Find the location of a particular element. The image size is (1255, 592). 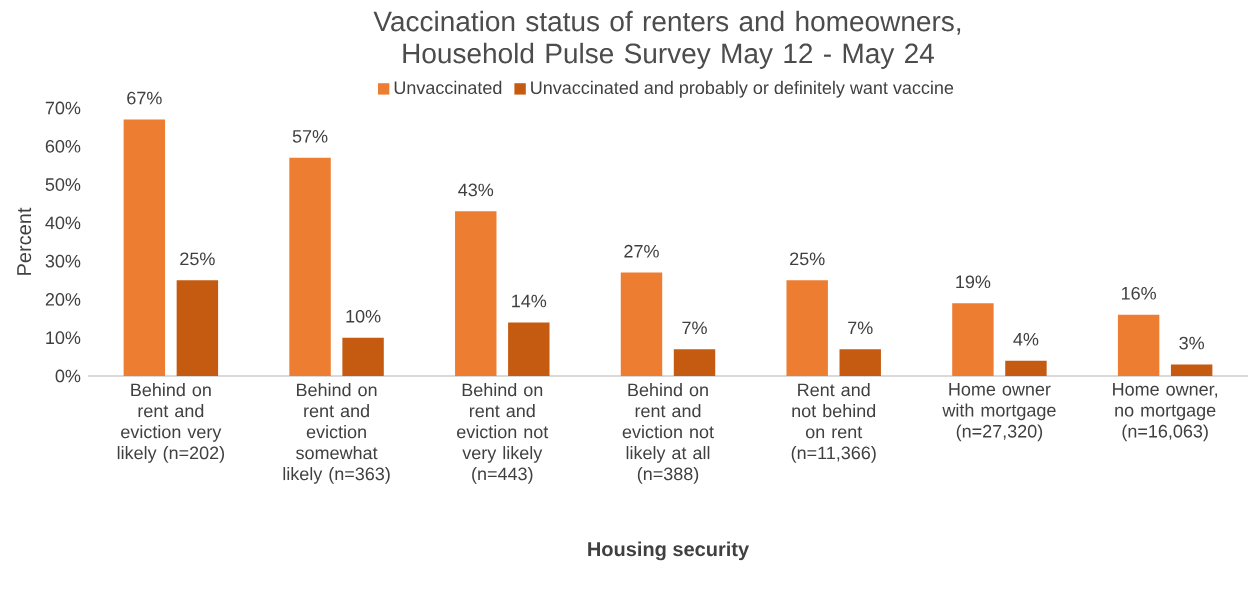

y-tick-label: 60% is located at coordinates (63, 146).